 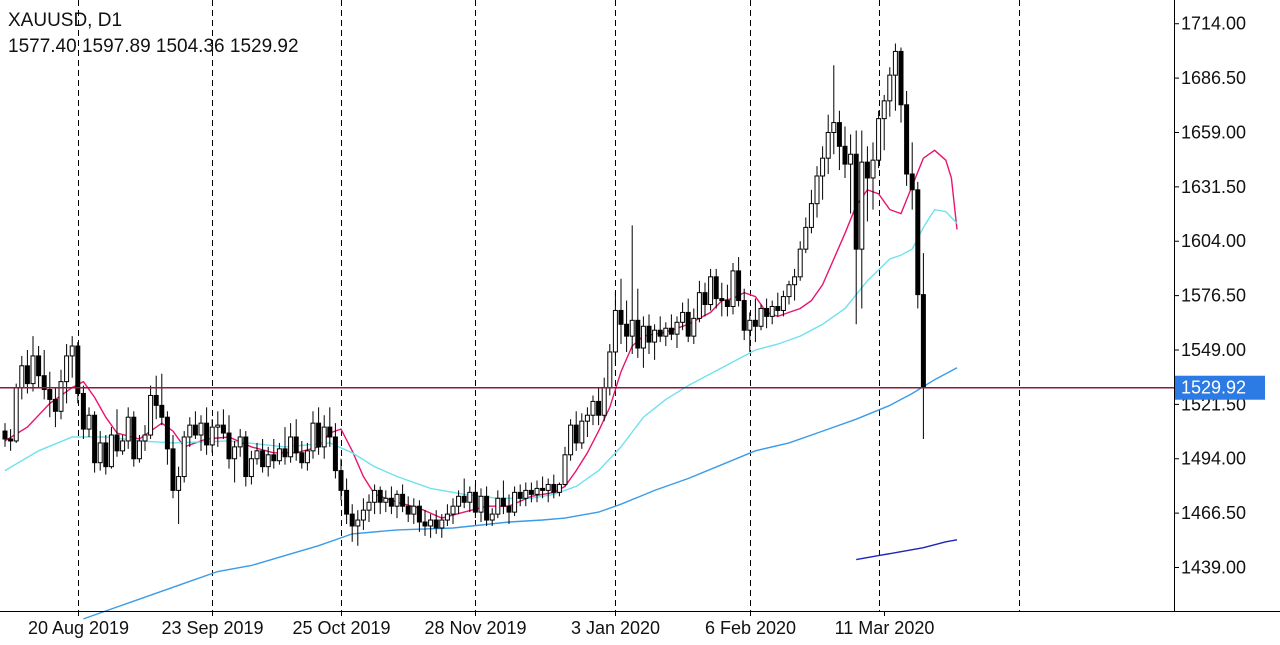 I want to click on price-tick-label: 1576.50, so click(x=1213, y=296).